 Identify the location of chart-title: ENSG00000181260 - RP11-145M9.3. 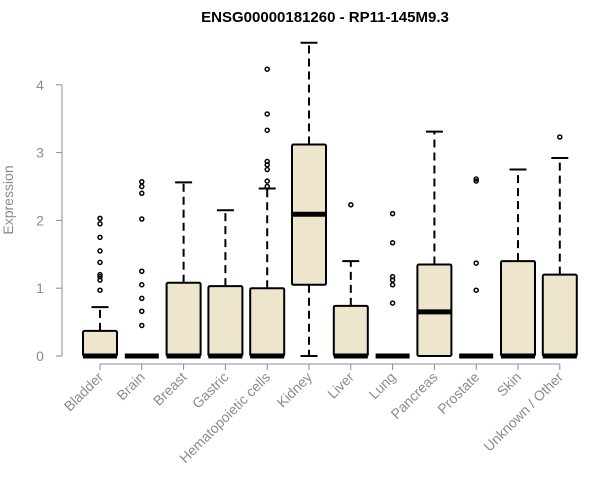
(325, 17).